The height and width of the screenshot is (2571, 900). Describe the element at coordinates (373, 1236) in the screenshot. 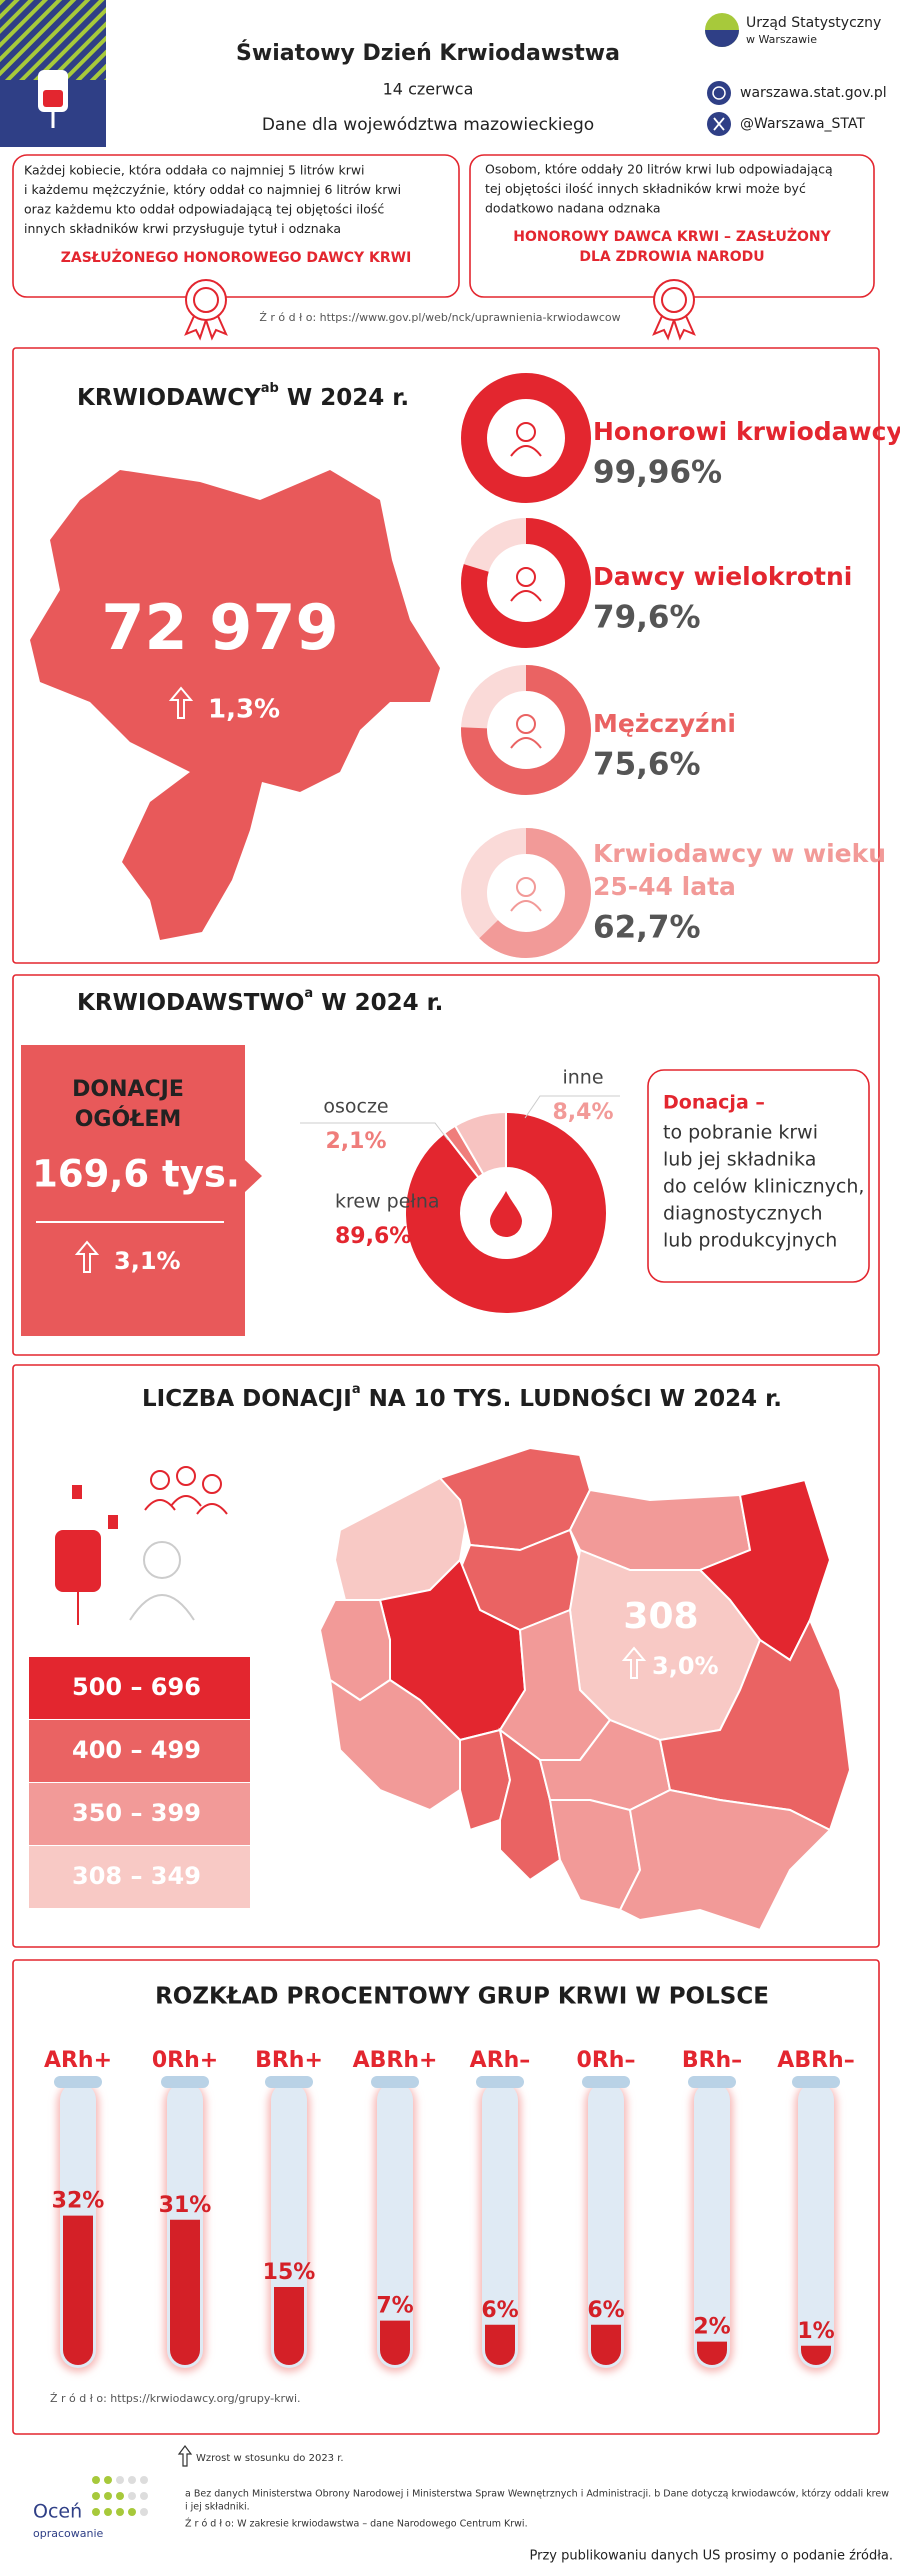

I see `segment-value: 89,6%` at that location.